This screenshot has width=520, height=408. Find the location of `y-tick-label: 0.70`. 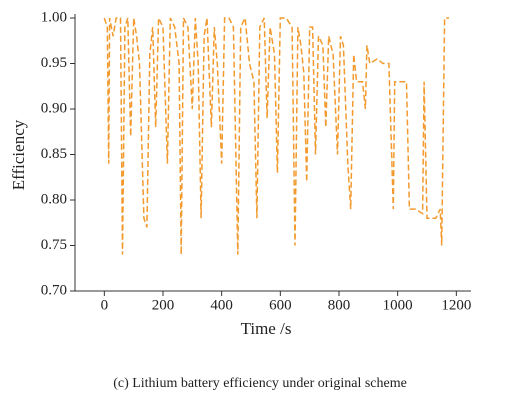

y-tick-label: 0.70 is located at coordinates (54, 290).